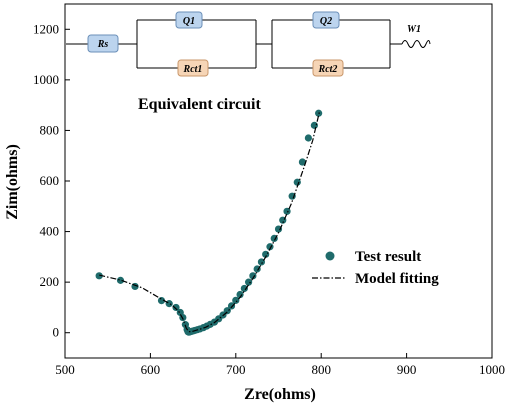 This screenshot has height=406, width=512. I want to click on equivalent-circuit-label: Equivalent circuit, so click(199, 104).